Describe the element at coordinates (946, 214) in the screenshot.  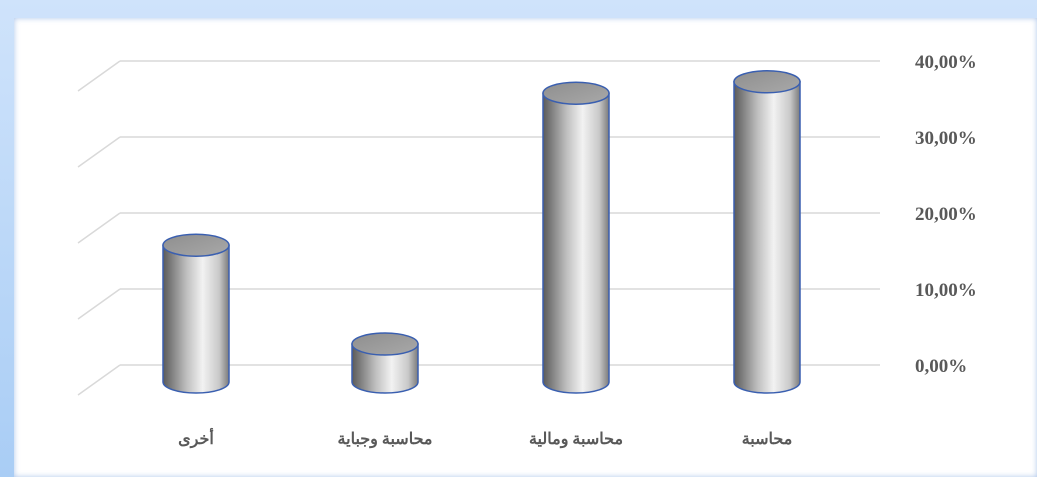
I see `y-tick-label: 20,00%` at that location.